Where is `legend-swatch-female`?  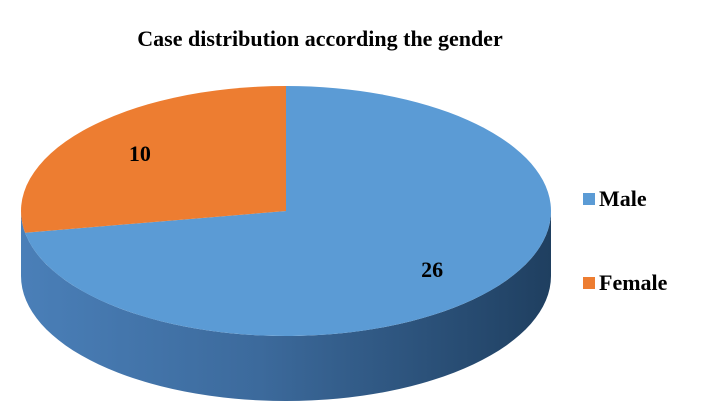 legend-swatch-female is located at coordinates (589, 283).